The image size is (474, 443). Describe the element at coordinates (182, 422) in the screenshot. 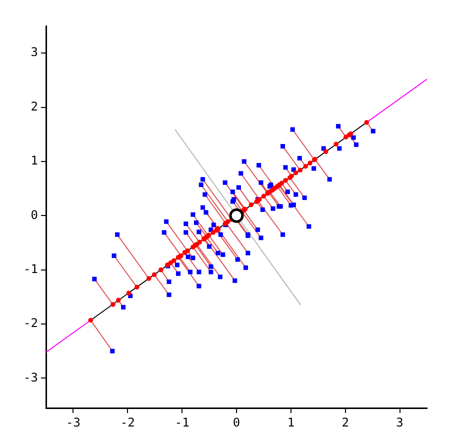

I see `x-tick-label: -1` at that location.